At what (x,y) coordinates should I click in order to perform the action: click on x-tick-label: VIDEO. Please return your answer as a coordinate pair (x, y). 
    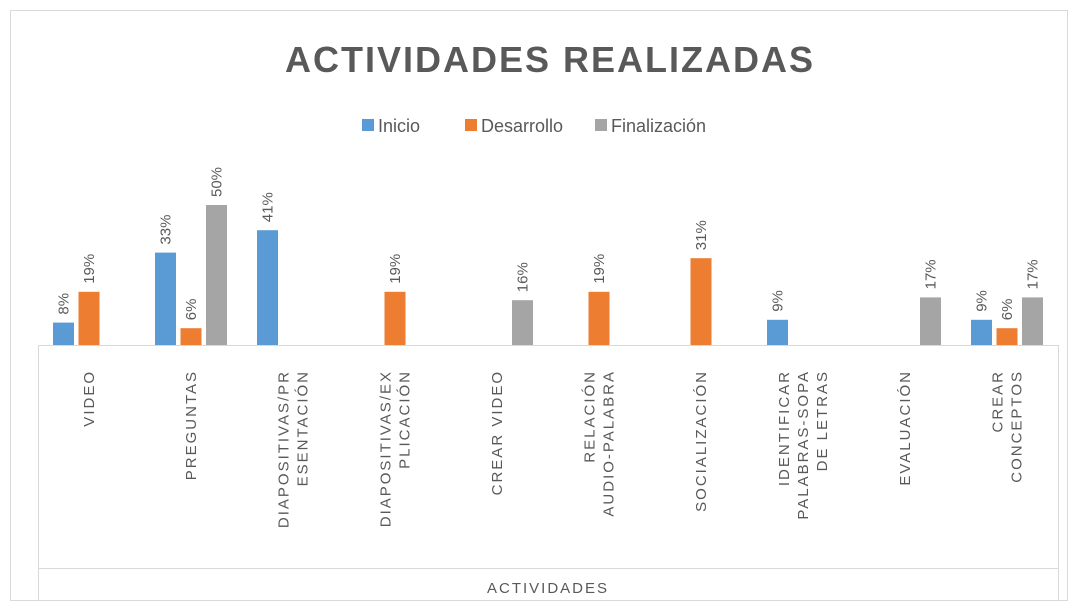
    Looking at the image, I should click on (89, 398).